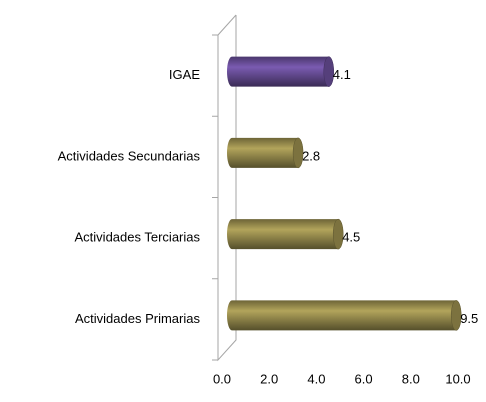  Describe the element at coordinates (457, 378) in the screenshot. I see `x-tick-label: 10.0` at that location.